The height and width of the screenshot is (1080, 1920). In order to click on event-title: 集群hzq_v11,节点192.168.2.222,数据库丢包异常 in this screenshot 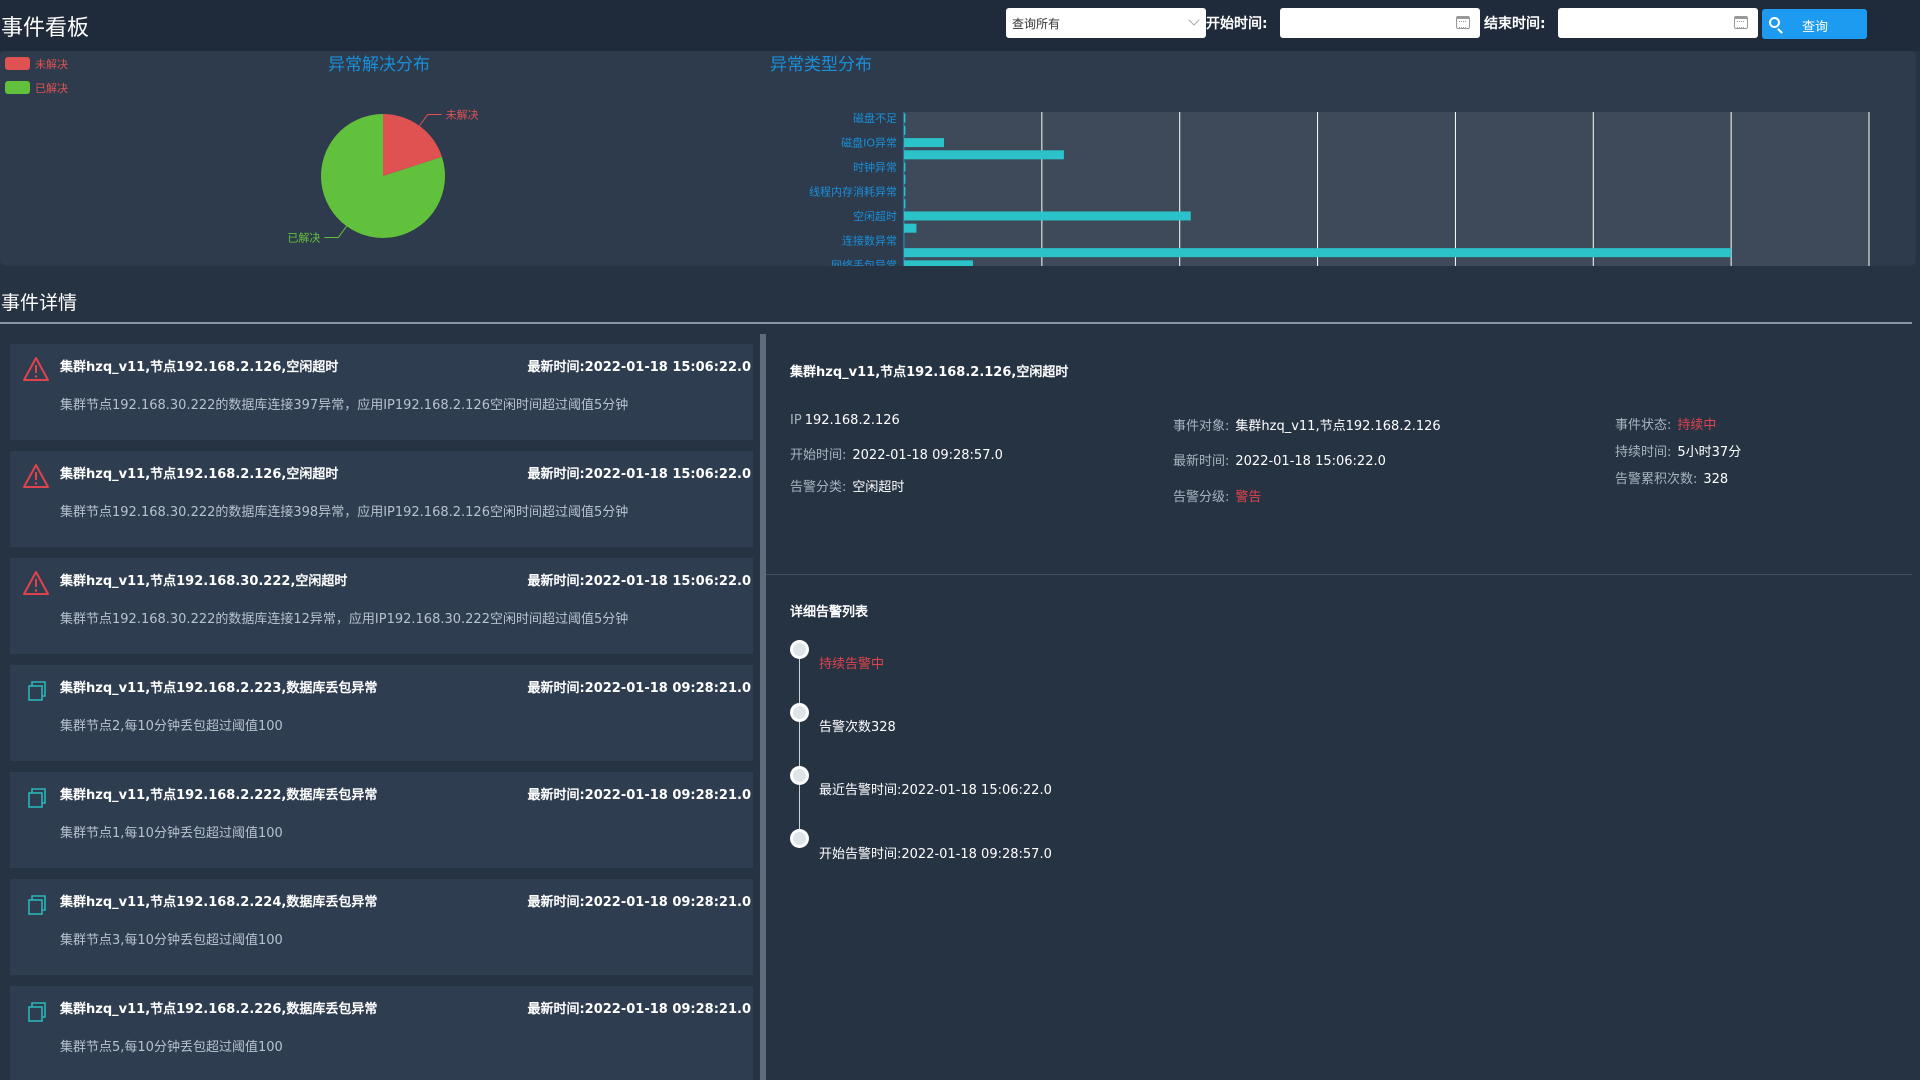, I will do `click(219, 795)`.